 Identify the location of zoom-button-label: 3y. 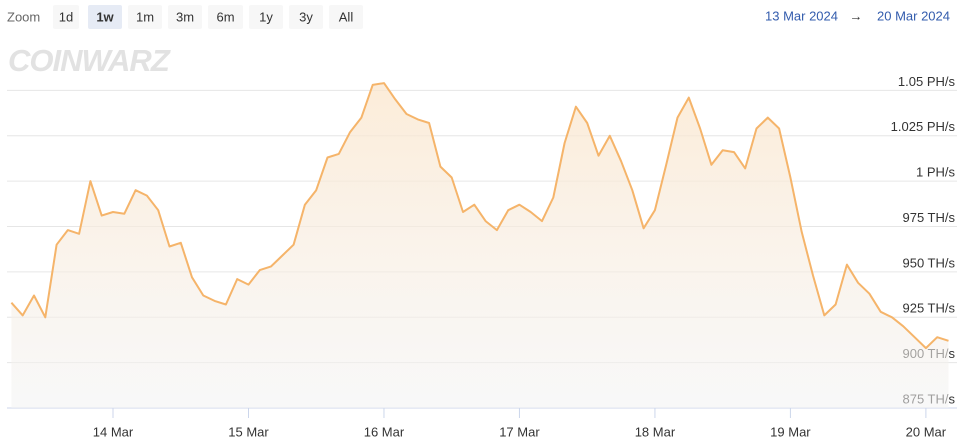
(306, 16).